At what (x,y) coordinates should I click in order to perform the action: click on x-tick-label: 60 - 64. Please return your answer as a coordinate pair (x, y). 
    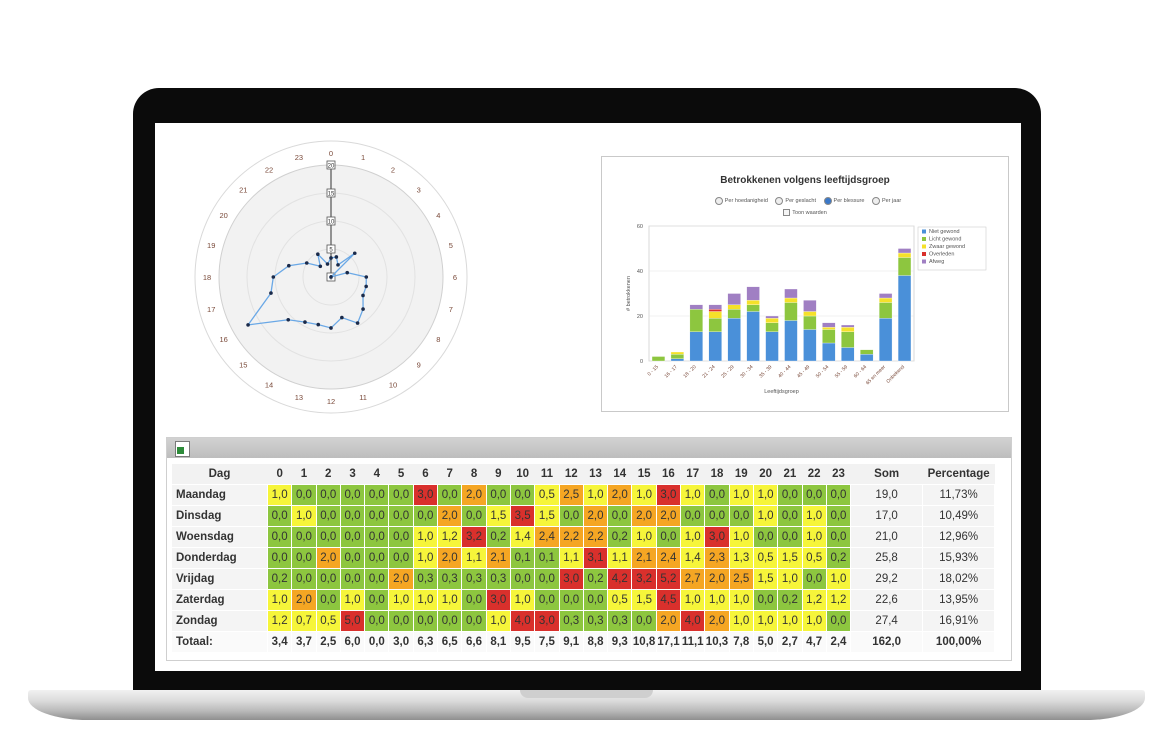
    Looking at the image, I should click on (860, 371).